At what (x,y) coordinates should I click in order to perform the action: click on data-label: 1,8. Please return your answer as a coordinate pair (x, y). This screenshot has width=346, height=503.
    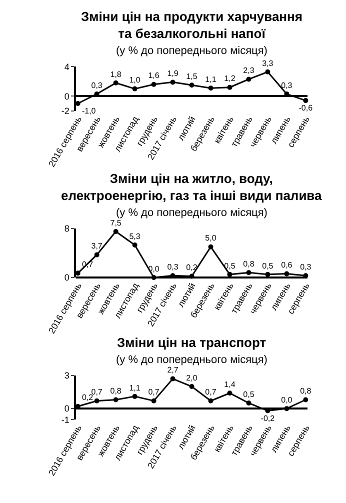
    Looking at the image, I should click on (116, 74).